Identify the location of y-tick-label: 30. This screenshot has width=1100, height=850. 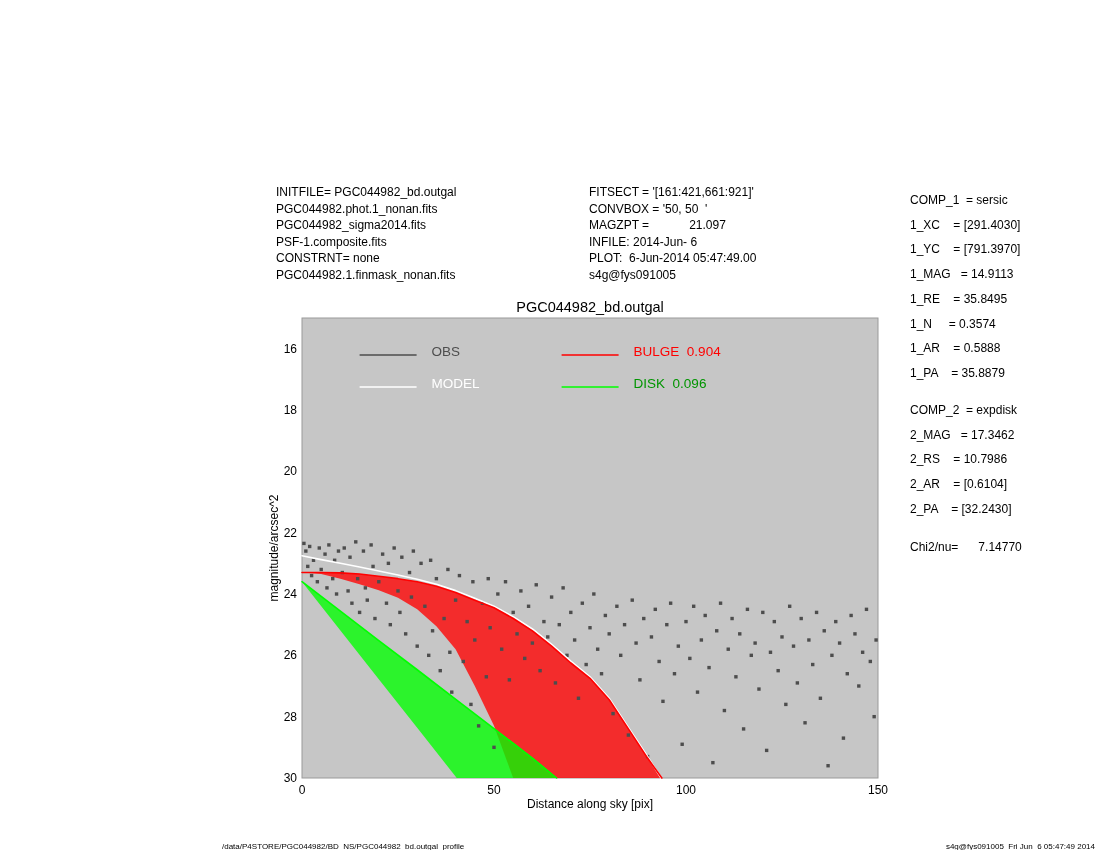
(290, 778).